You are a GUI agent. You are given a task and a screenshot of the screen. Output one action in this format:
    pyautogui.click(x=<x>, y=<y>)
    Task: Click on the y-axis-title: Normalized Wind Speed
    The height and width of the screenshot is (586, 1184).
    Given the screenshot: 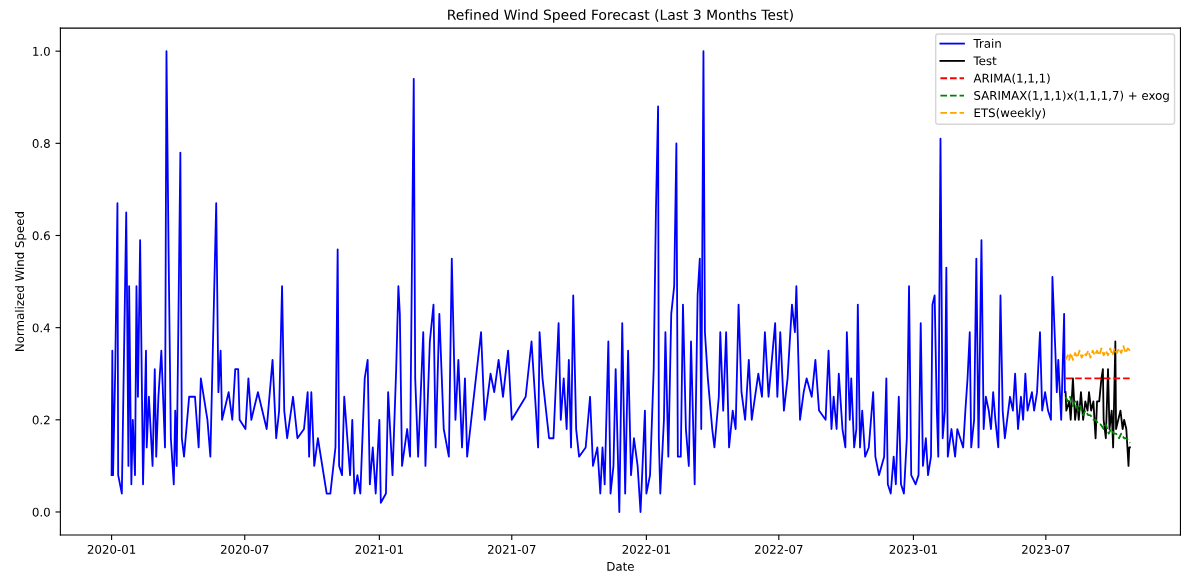 What is the action you would take?
    pyautogui.click(x=20, y=281)
    